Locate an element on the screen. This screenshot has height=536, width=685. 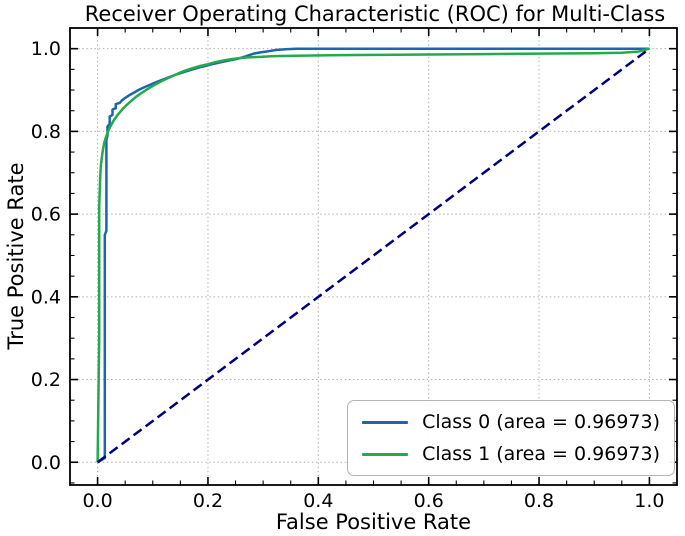
y-axis-label: True Positive Rate is located at coordinates (16, 256).